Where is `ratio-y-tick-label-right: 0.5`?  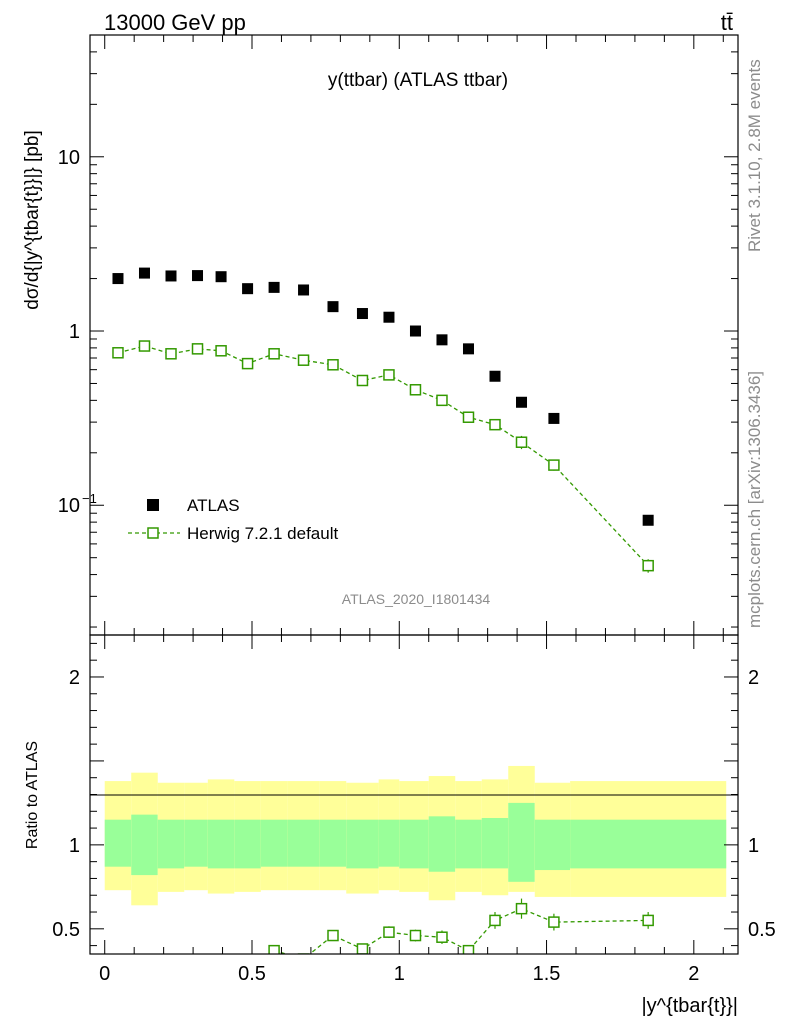 ratio-y-tick-label-right: 0.5 is located at coordinates (762, 930).